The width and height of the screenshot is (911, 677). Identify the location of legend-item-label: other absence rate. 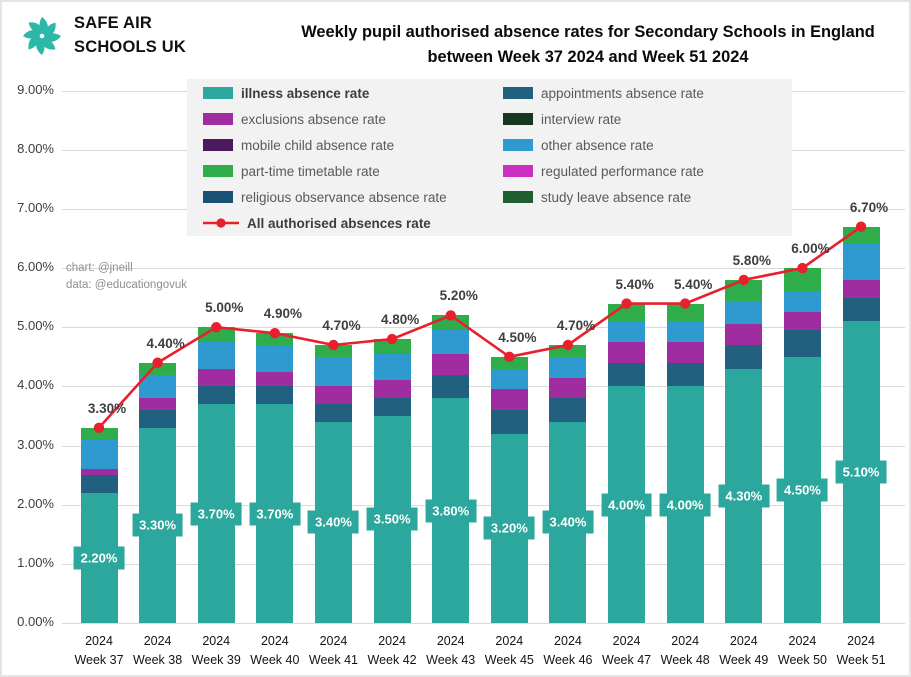
(597, 145).